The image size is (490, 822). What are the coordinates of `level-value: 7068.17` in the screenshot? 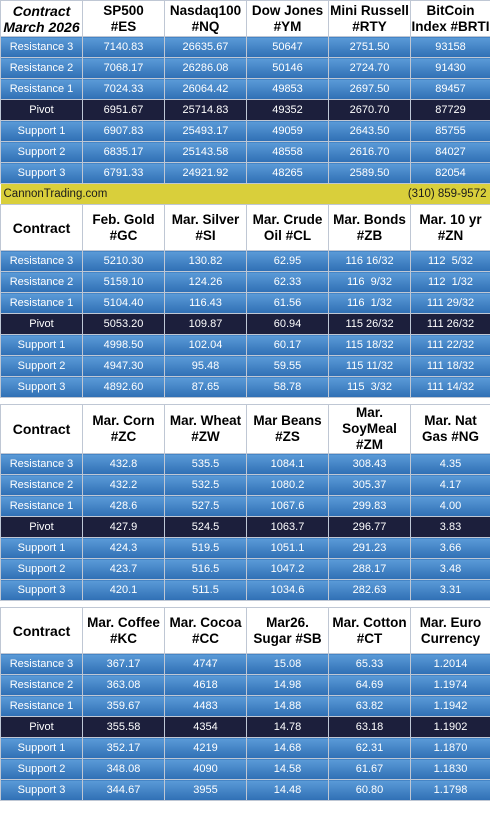 It's located at (123, 68).